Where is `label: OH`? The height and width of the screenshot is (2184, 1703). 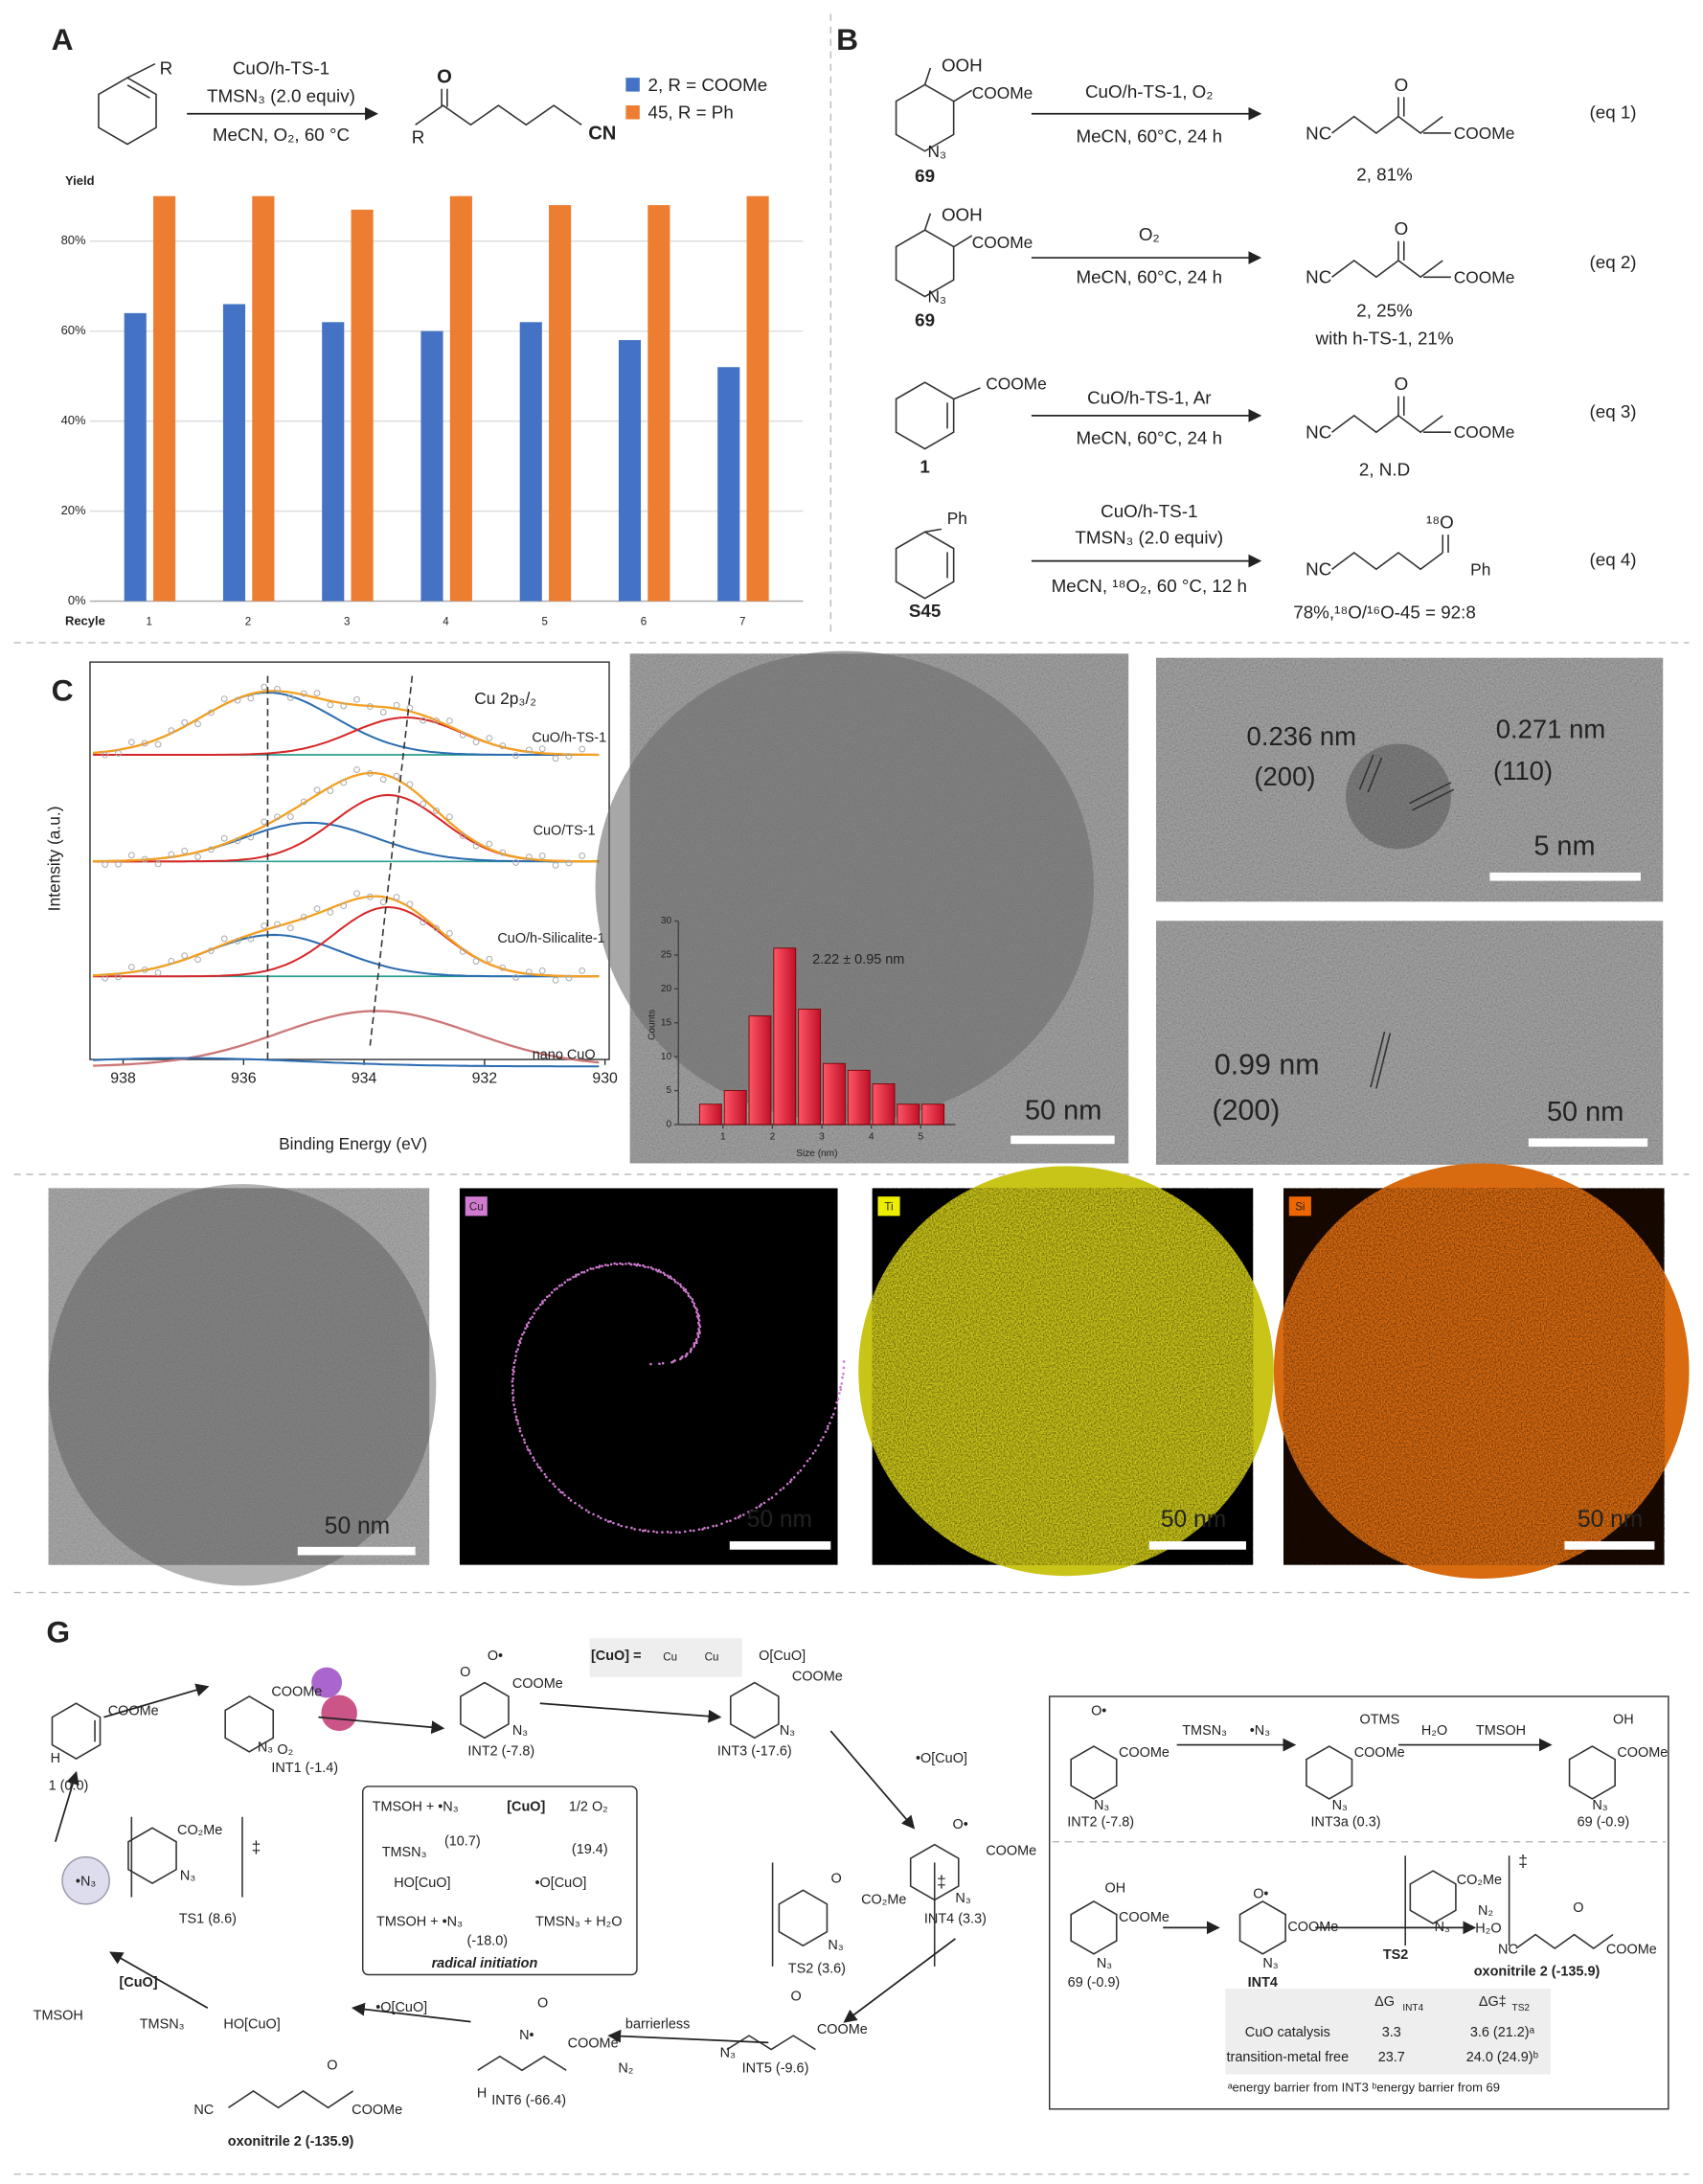
label: OH is located at coordinates (1115, 1889).